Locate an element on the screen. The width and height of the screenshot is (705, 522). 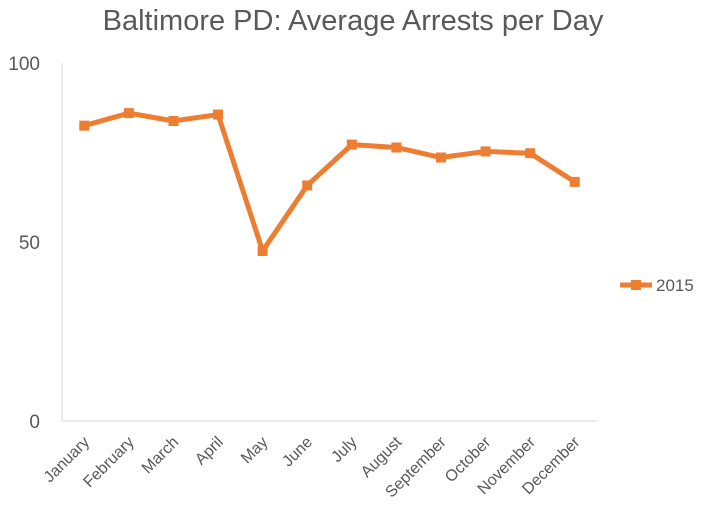
data-point-june is located at coordinates (307, 185).